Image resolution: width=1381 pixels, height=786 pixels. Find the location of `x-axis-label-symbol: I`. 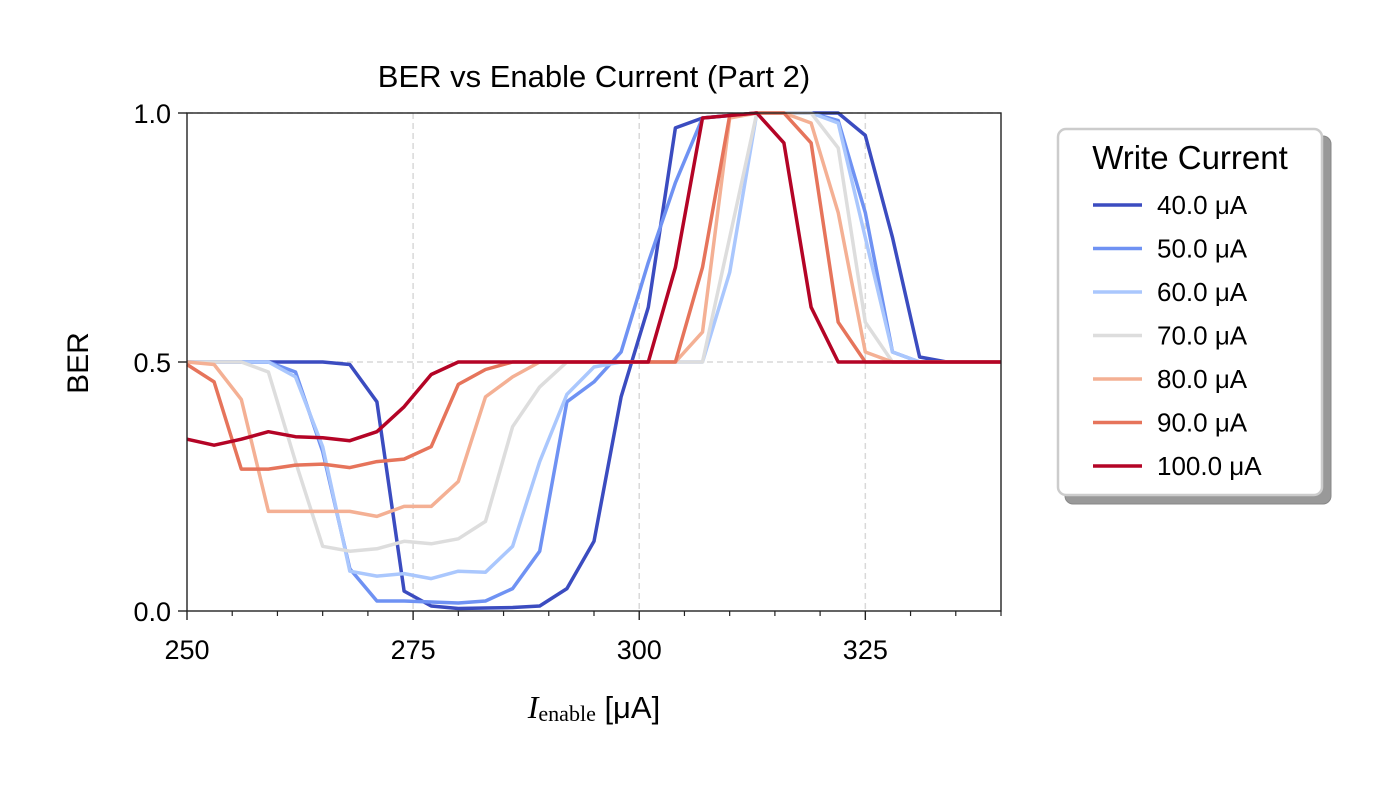

x-axis-label-symbol: I is located at coordinates (533, 707).